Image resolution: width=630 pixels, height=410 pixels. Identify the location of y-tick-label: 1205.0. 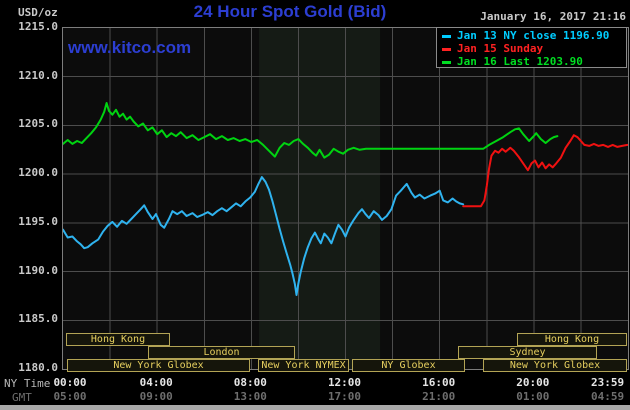
(38, 124).